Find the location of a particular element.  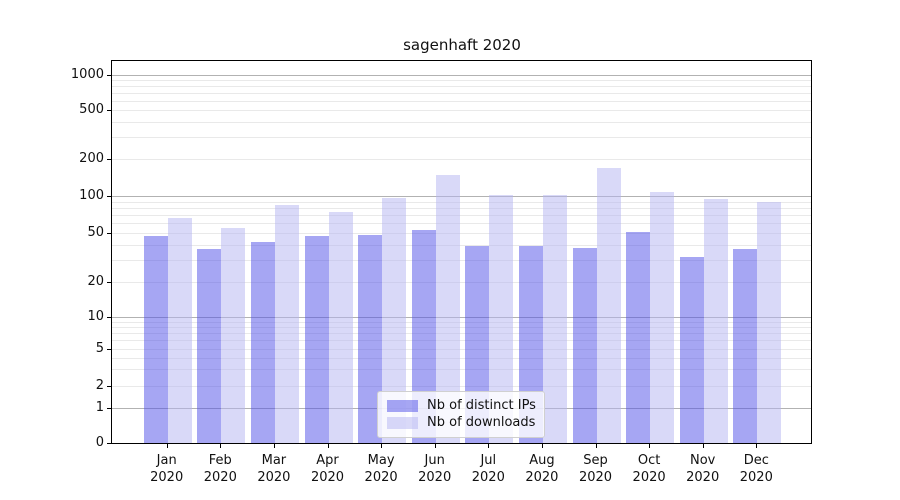

bar-distinct-ips-apr is located at coordinates (316, 339).